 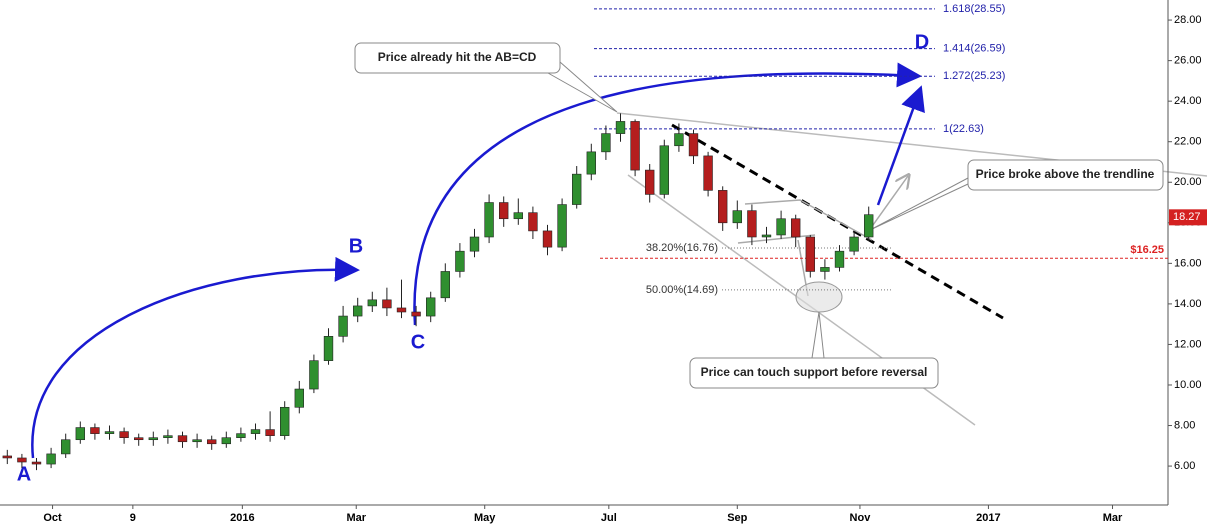 I want to click on x-tick-label: Nov, so click(x=861, y=518).